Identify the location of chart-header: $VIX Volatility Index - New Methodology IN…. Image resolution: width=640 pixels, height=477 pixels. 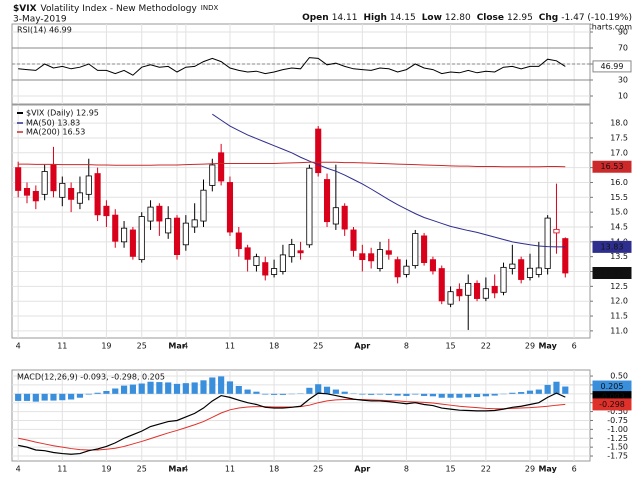
(115, 9).